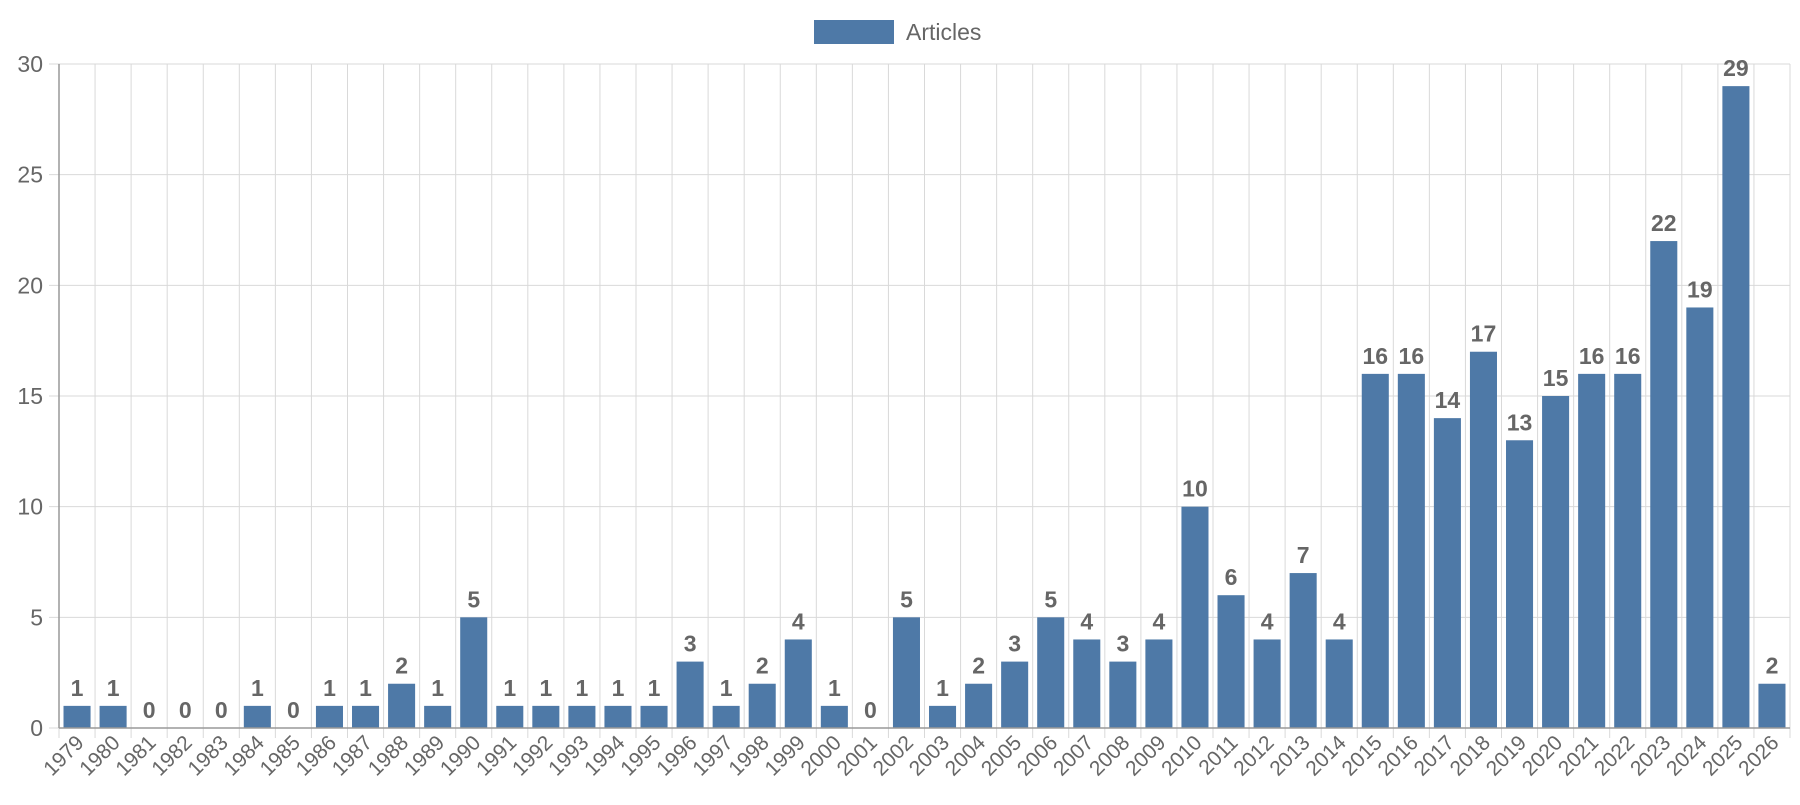 This screenshot has height=805, width=1800. I want to click on x-tick-label: 1994, so click(605, 756).